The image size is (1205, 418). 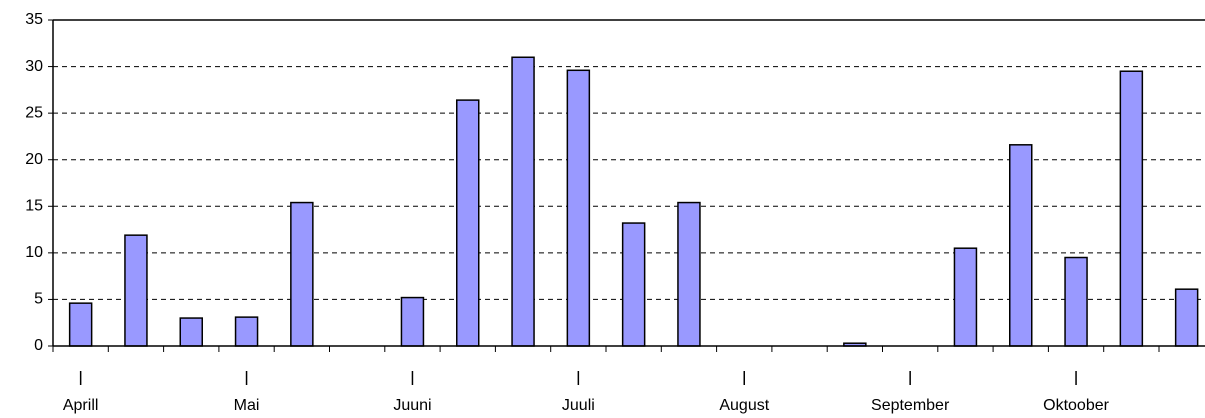 I want to click on y-tick-label: 5, so click(x=38, y=299).